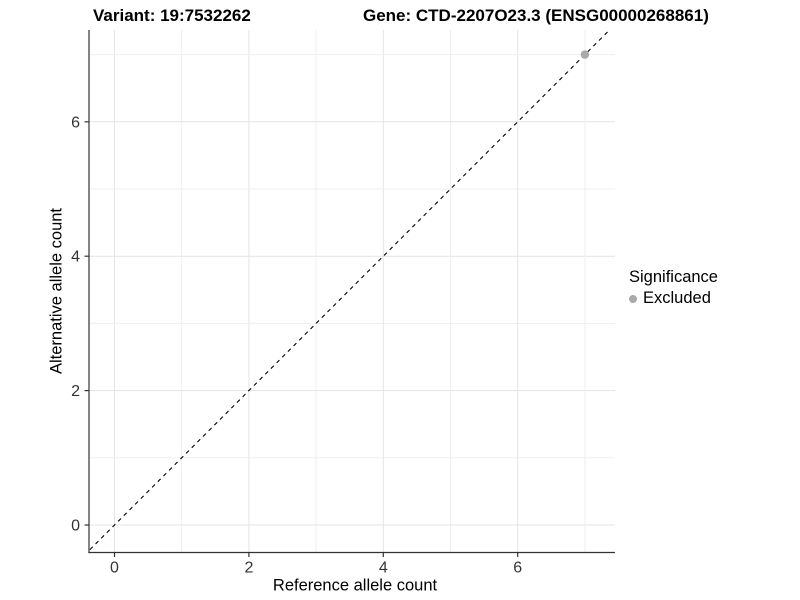  I want to click on plot-title-variant: Variant: 19:7532262, so click(172, 15).